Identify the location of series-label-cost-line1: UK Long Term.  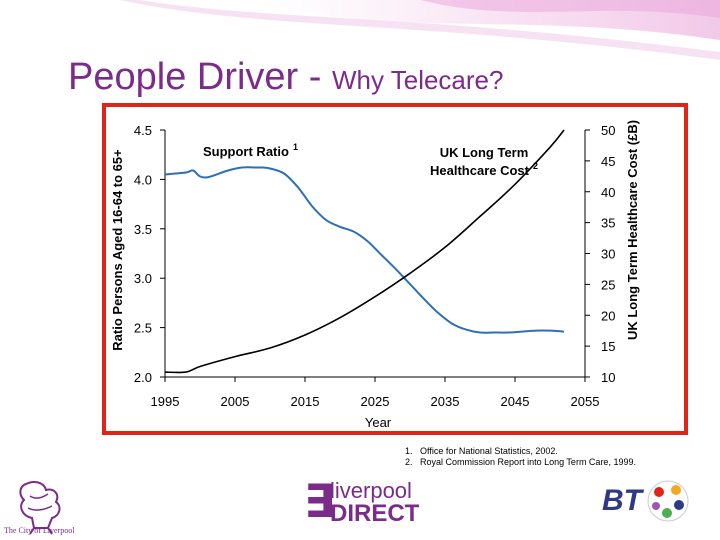
(484, 152).